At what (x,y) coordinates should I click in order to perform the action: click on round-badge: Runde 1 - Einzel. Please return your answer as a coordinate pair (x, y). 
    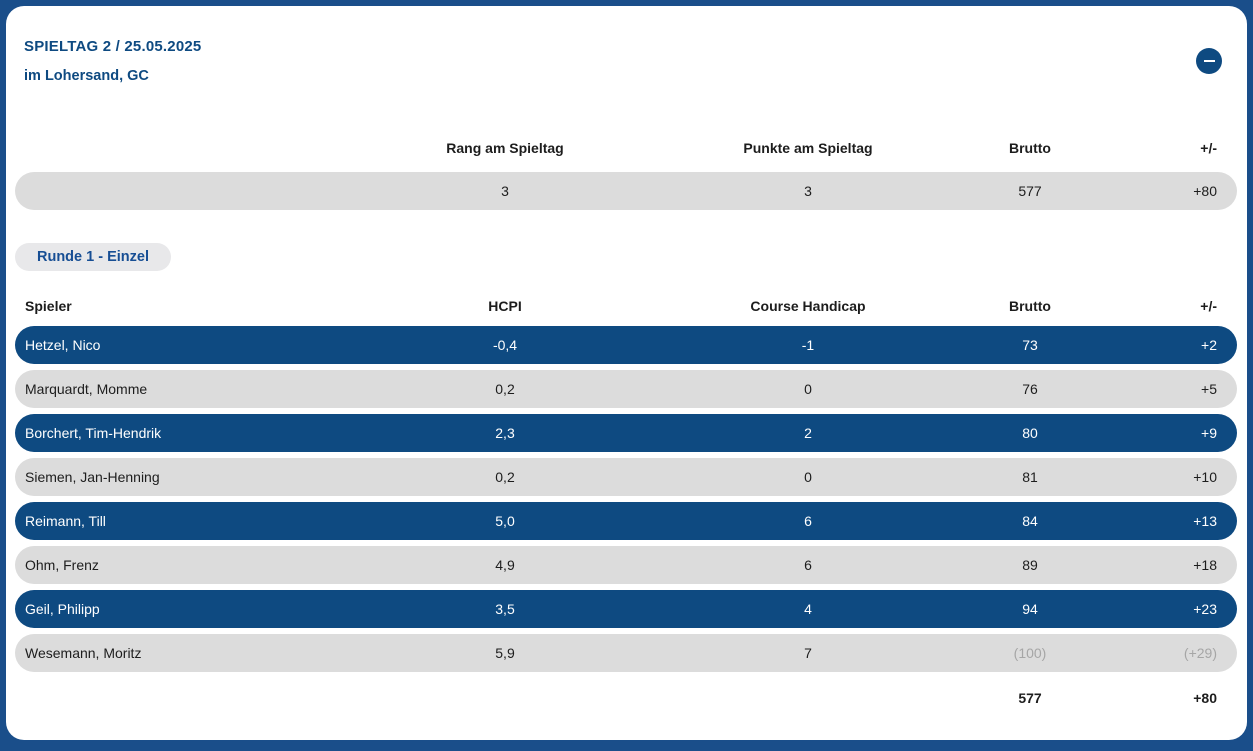
    Looking at the image, I should click on (93, 257).